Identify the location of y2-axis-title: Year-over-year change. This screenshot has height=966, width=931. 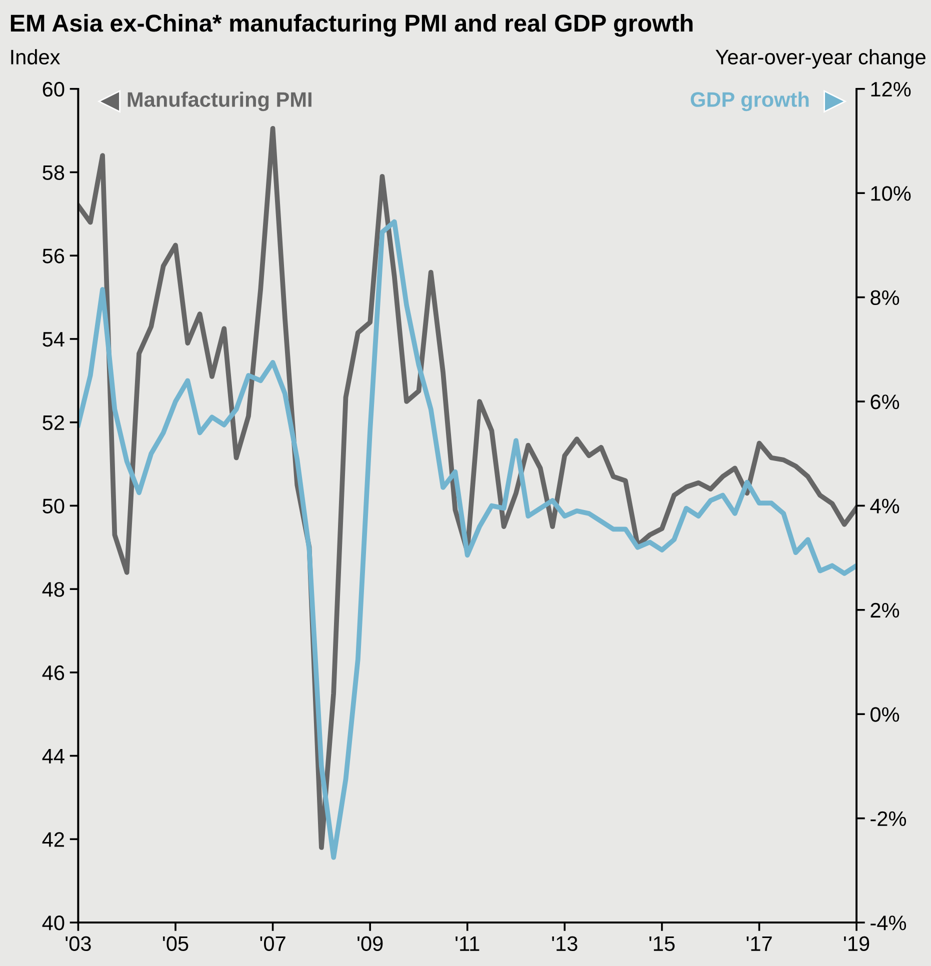
(821, 59).